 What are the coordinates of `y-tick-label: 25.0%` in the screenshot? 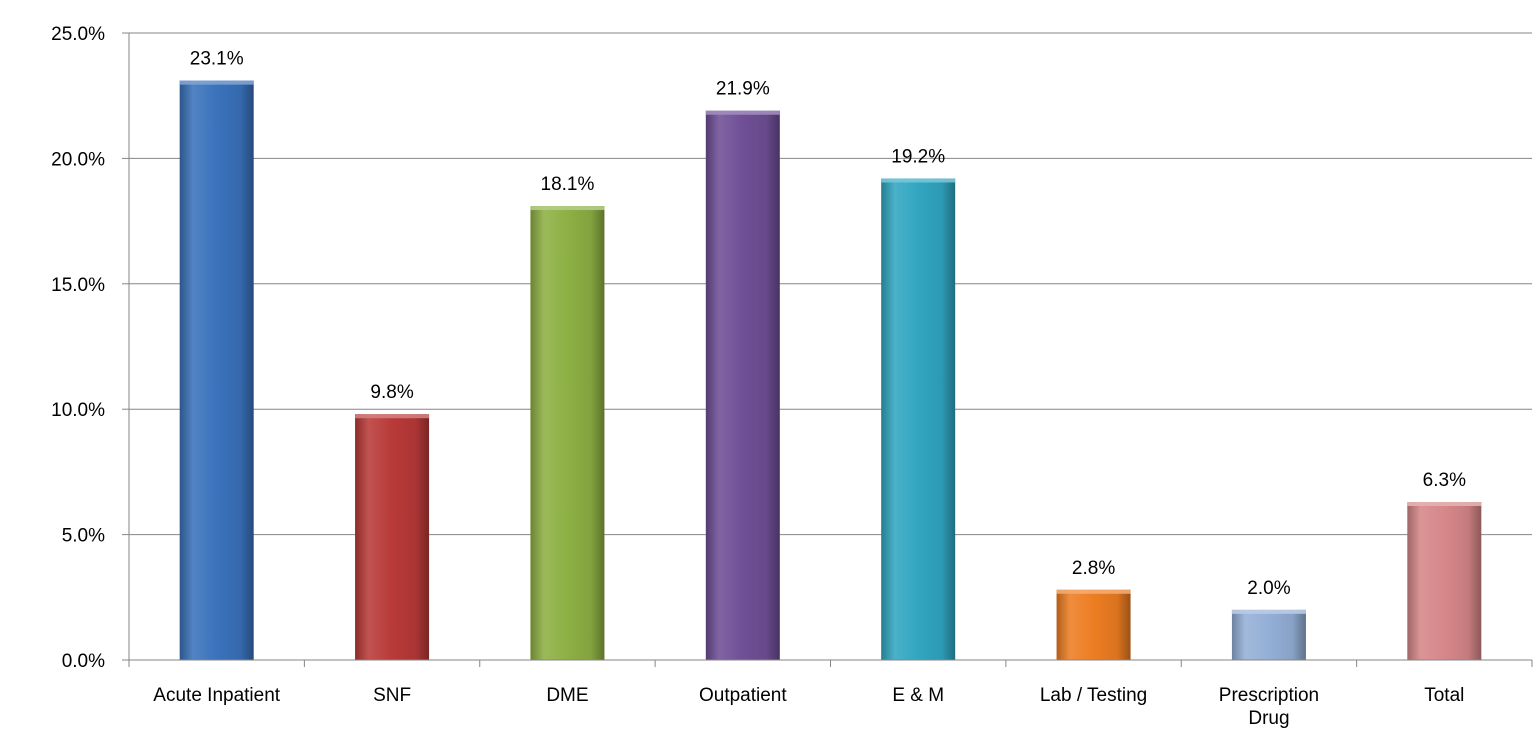 It's located at (78, 34).